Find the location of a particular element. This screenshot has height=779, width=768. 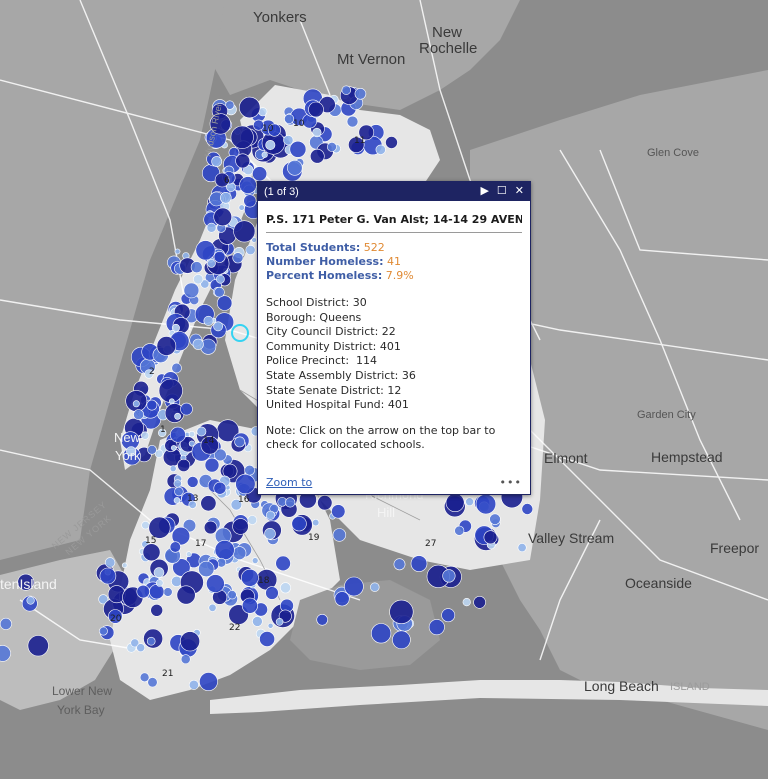

more-options-icon: ••• is located at coordinates (510, 482).